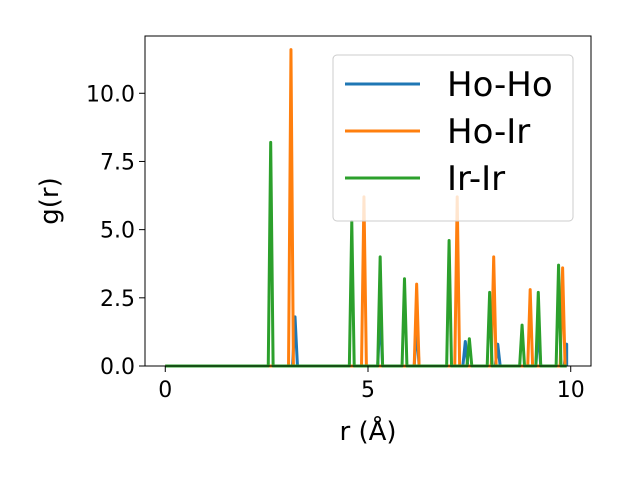  I want to click on y-tick-label: 2.5, so click(117, 299).